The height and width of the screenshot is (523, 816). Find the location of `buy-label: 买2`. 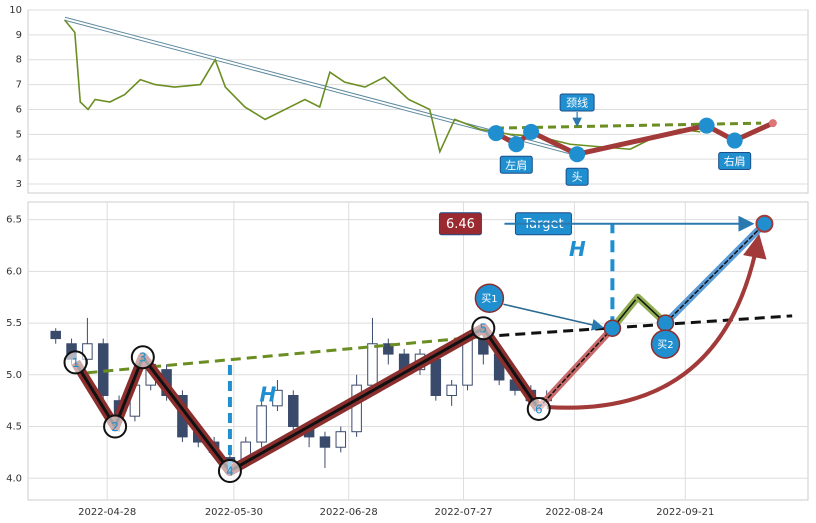

buy-label: 买2 is located at coordinates (665, 345).